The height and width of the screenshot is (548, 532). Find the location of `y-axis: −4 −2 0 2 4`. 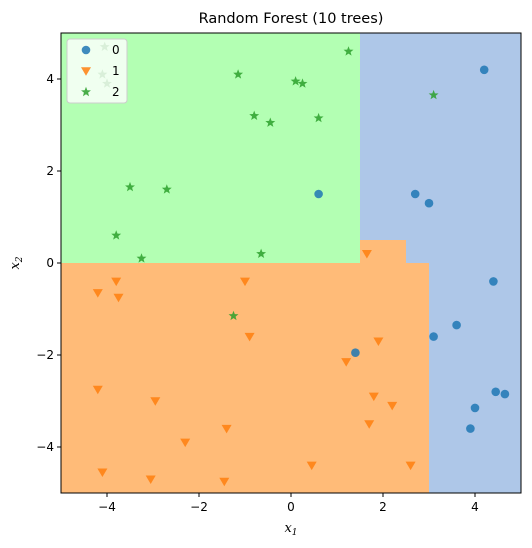

y-axis: −4 −2 0 2 4 is located at coordinates (48, 263).